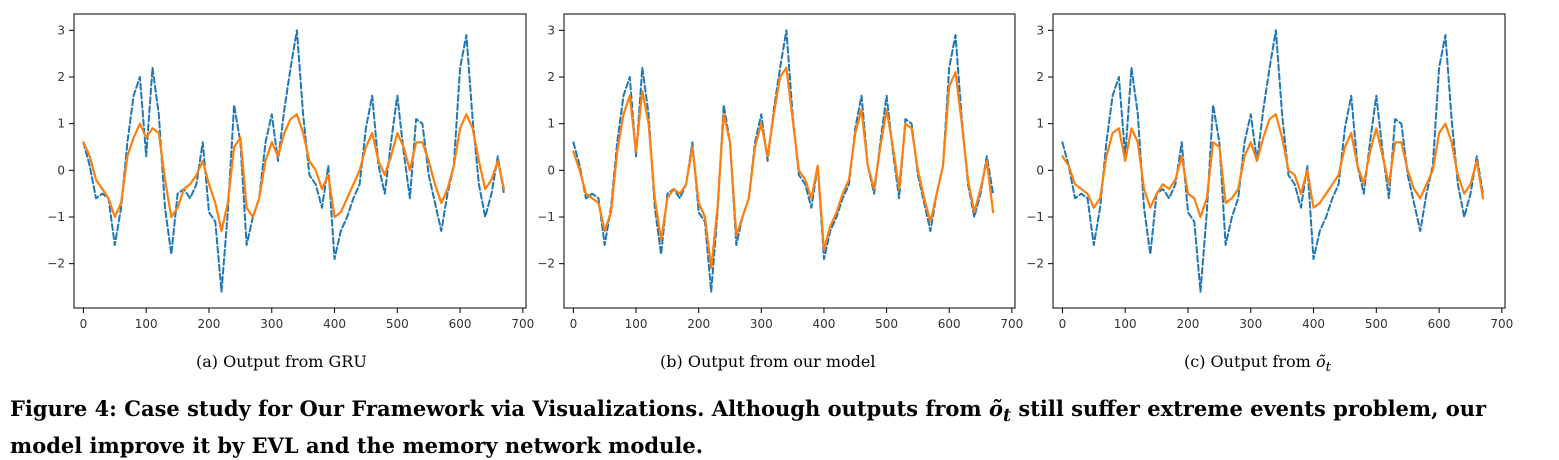  I want to click on chart-b-x-tick-label: 100, so click(636, 324).